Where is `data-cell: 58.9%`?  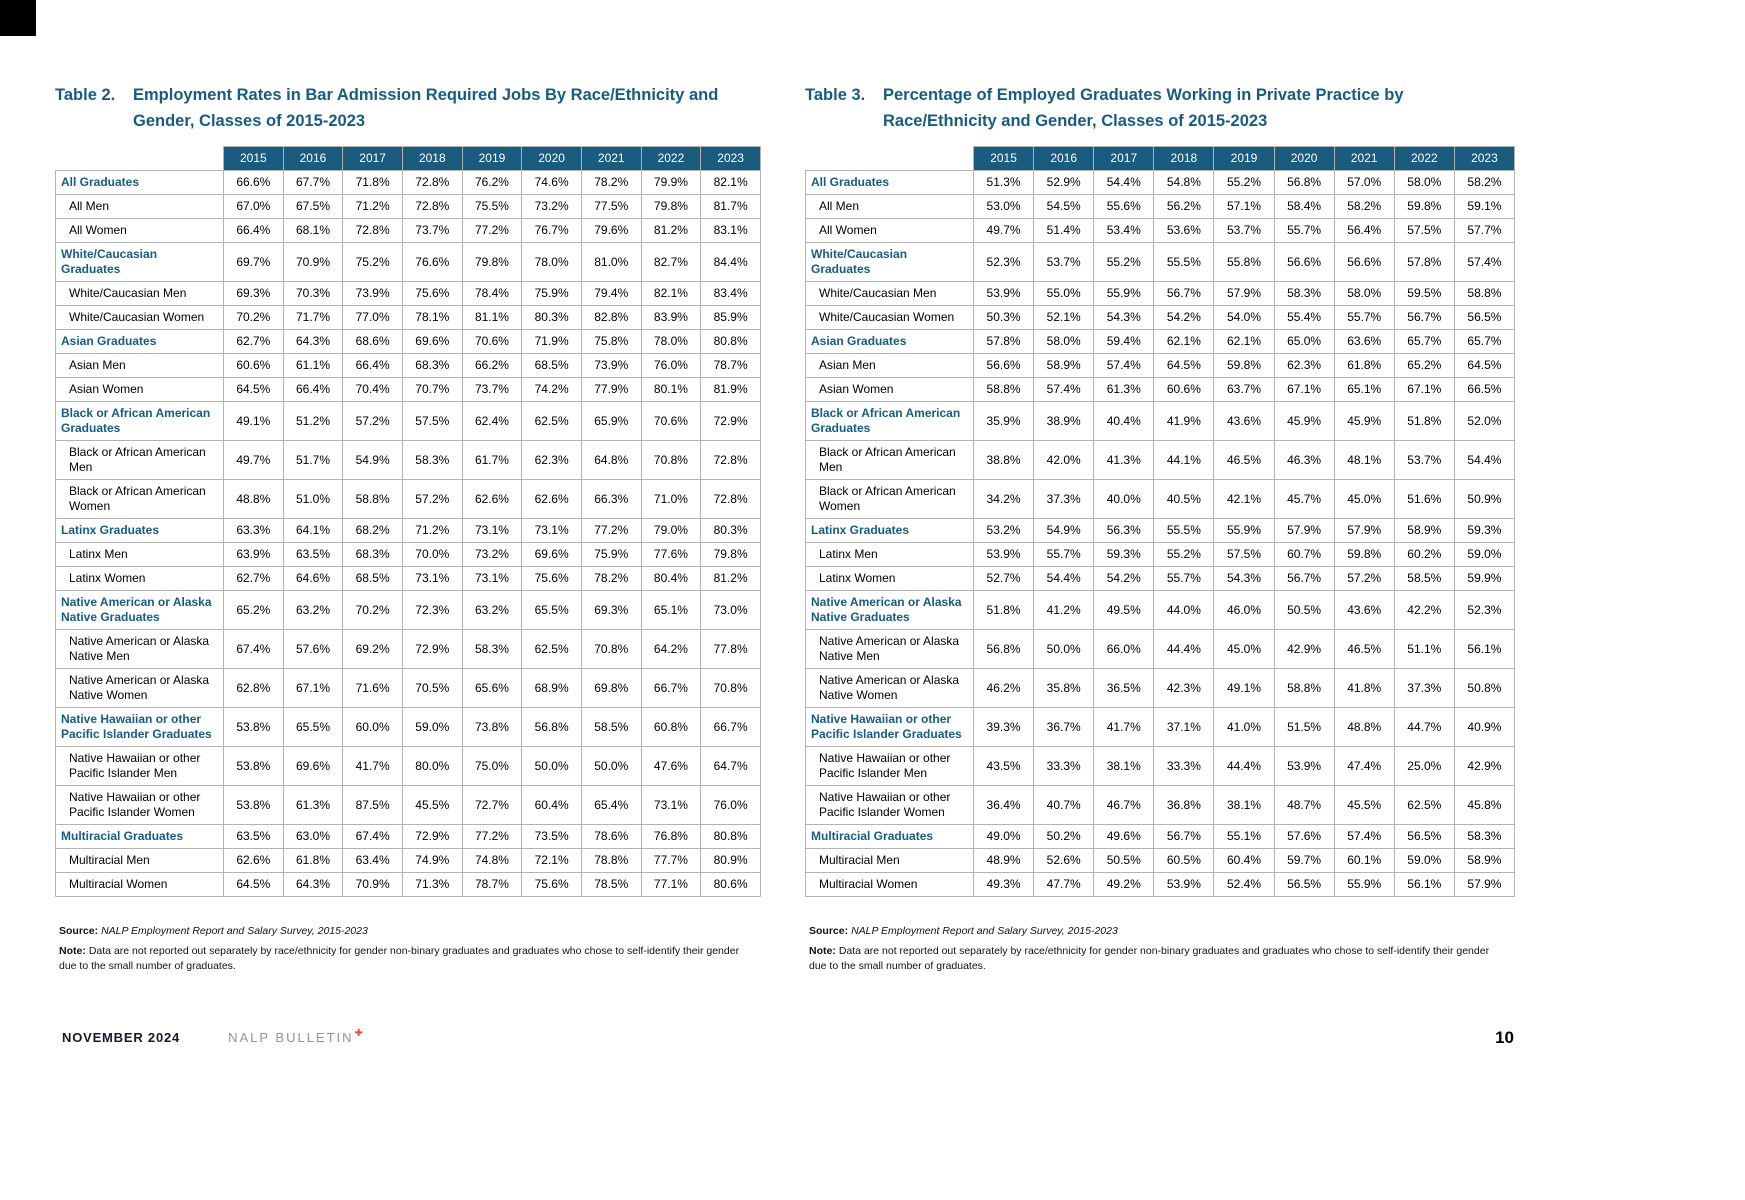
data-cell: 58.9% is located at coordinates (1064, 365).